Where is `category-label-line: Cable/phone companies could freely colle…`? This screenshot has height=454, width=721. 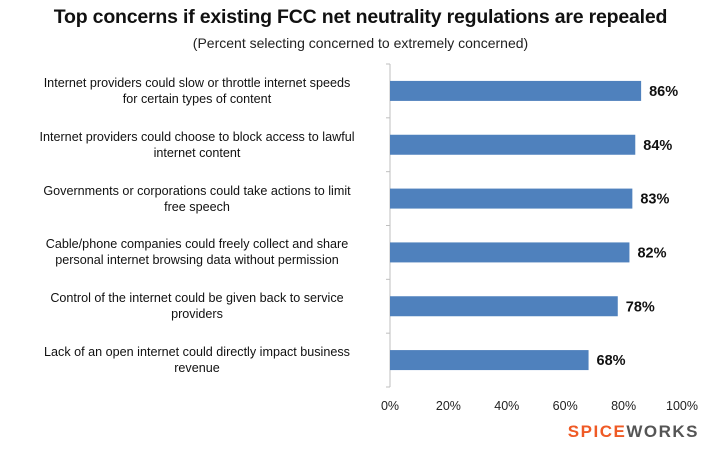 category-label-line: Cable/phone companies could freely colle… is located at coordinates (197, 244).